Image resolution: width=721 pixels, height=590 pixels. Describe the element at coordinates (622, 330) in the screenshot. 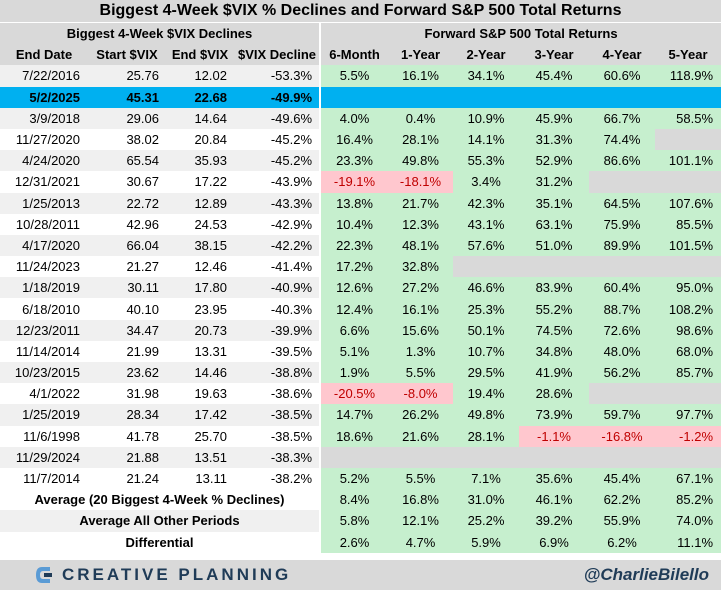

I see `return-cell: 72.6%` at that location.